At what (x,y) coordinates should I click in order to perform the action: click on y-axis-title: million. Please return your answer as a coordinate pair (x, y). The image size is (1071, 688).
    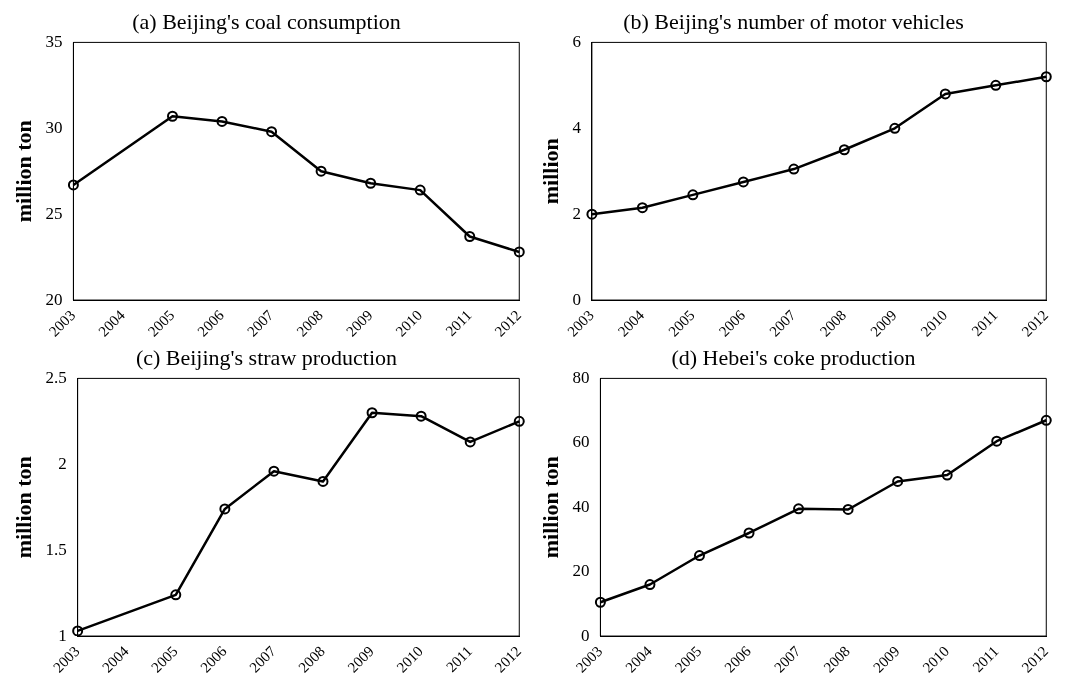
    Looking at the image, I should click on (550, 171).